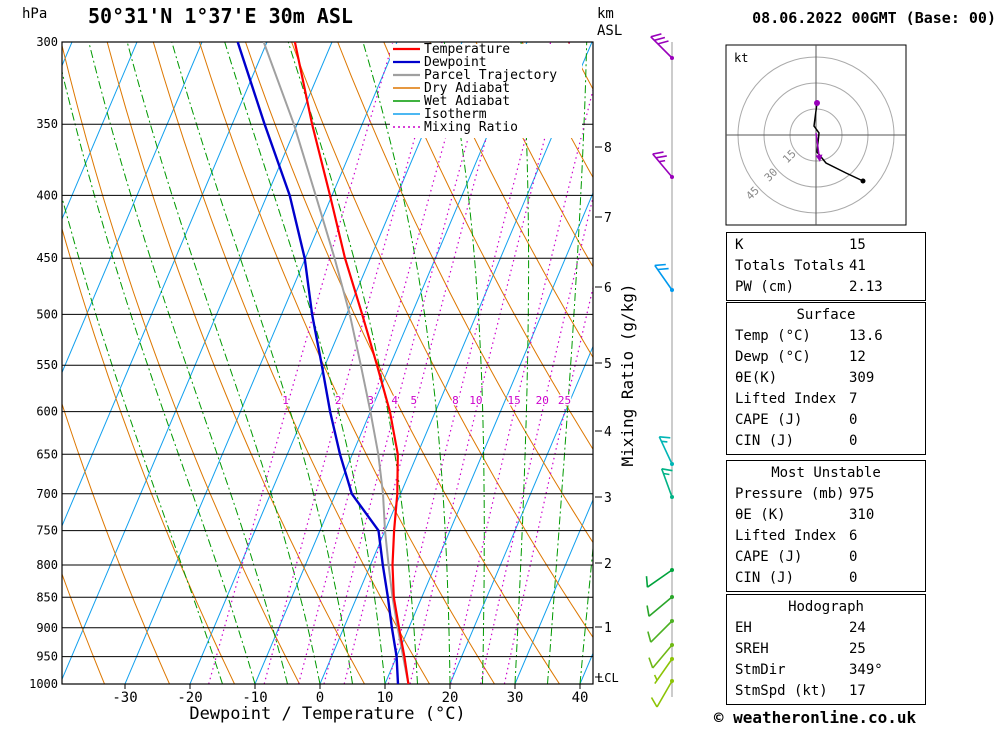  Describe the element at coordinates (327, 714) in the screenshot. I see `x-axis-label: Dewpoint / Temperature (°C)` at that location.